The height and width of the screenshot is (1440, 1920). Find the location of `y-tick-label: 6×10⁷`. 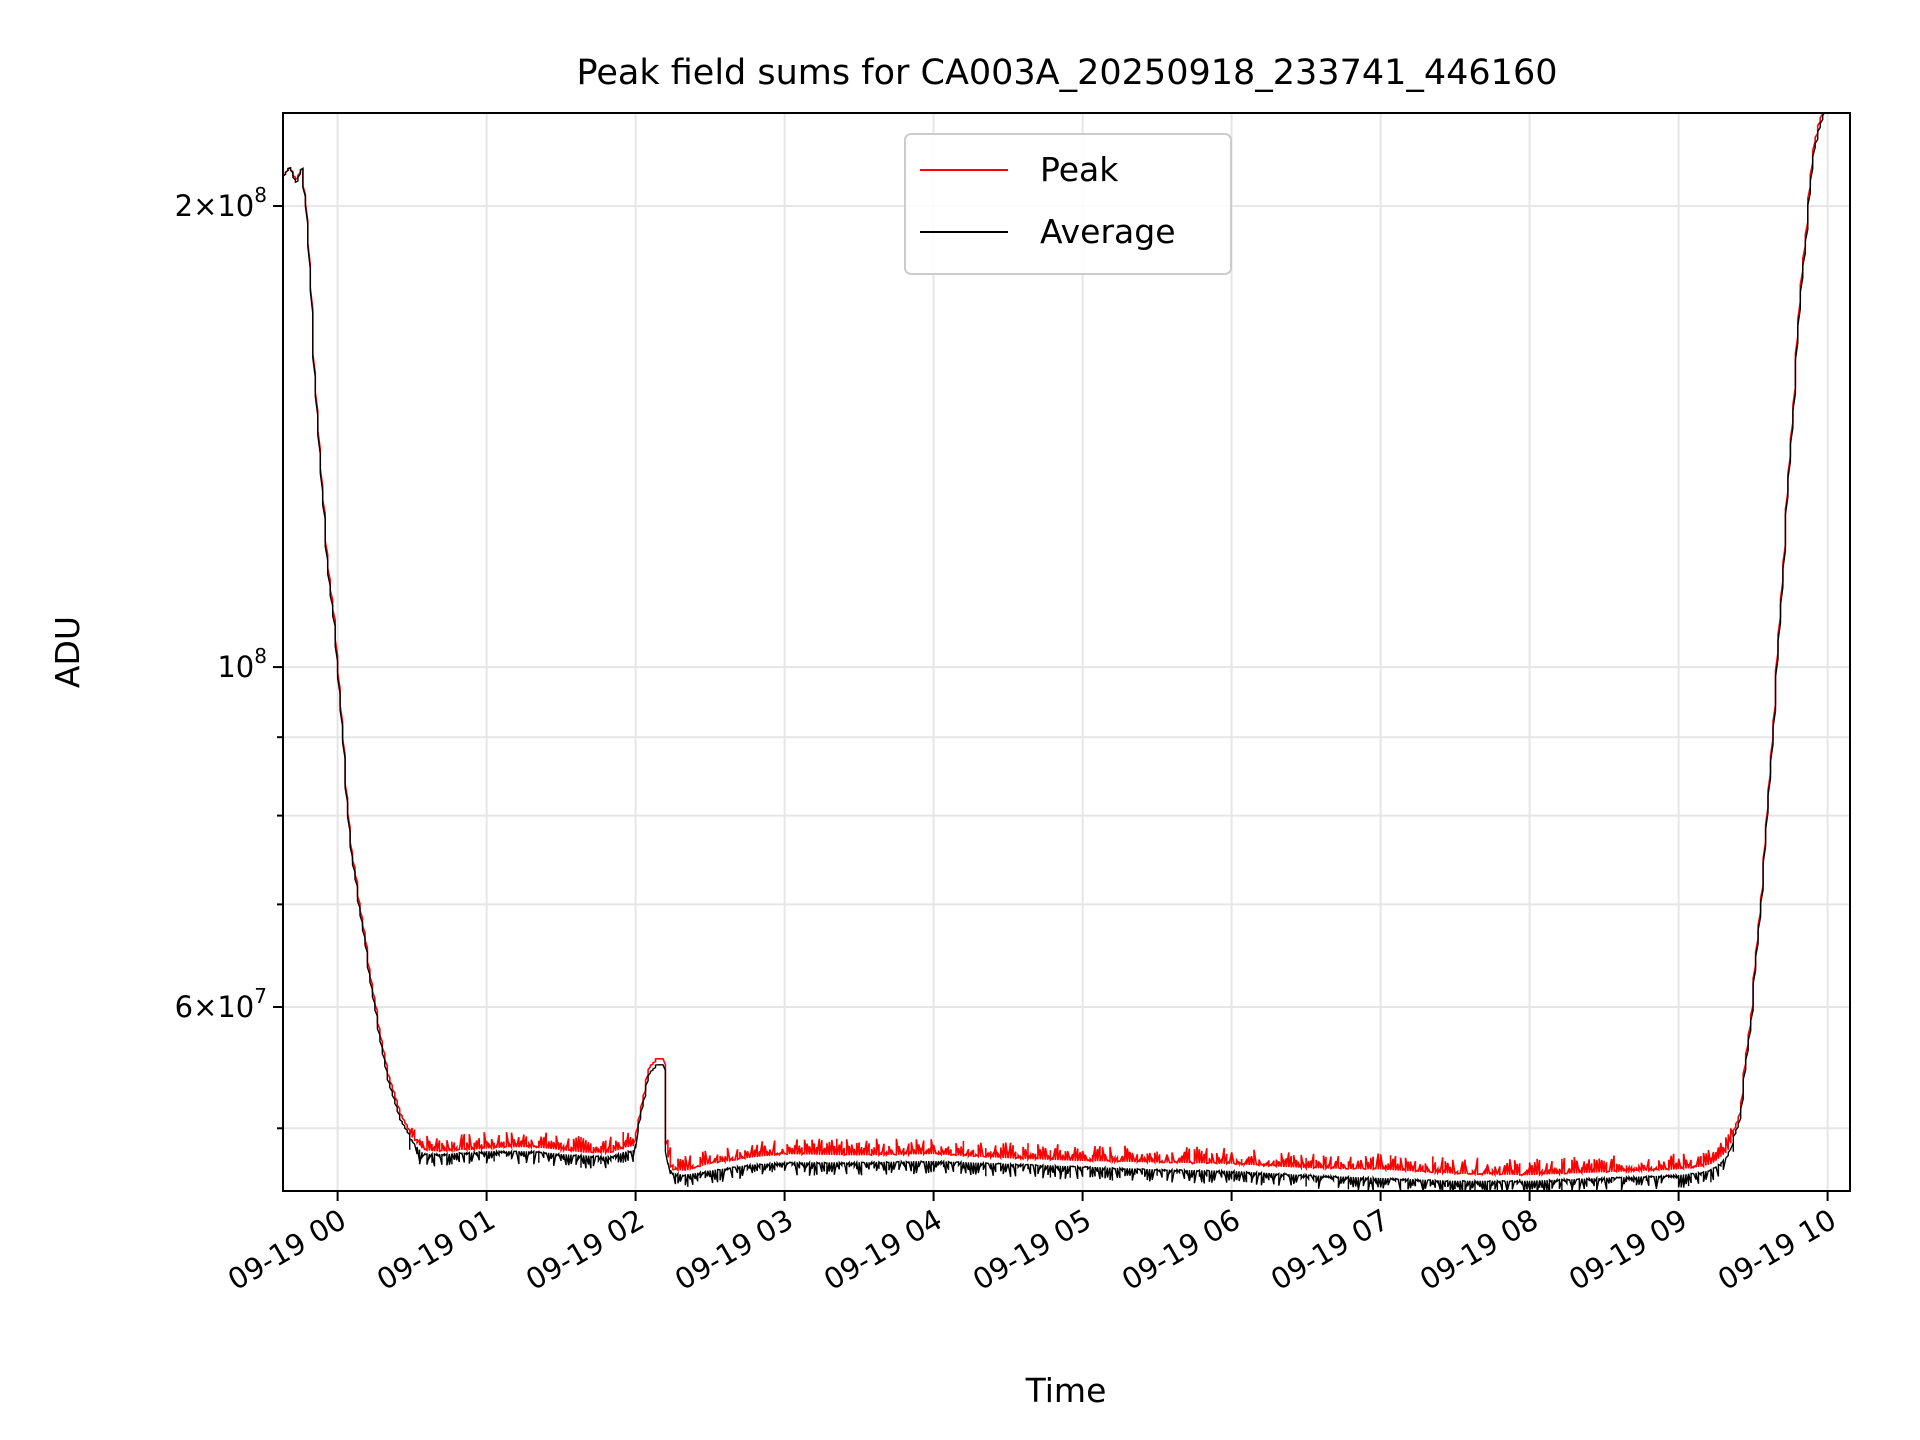

y-tick-label: 6×10⁷ is located at coordinates (221, 1004).